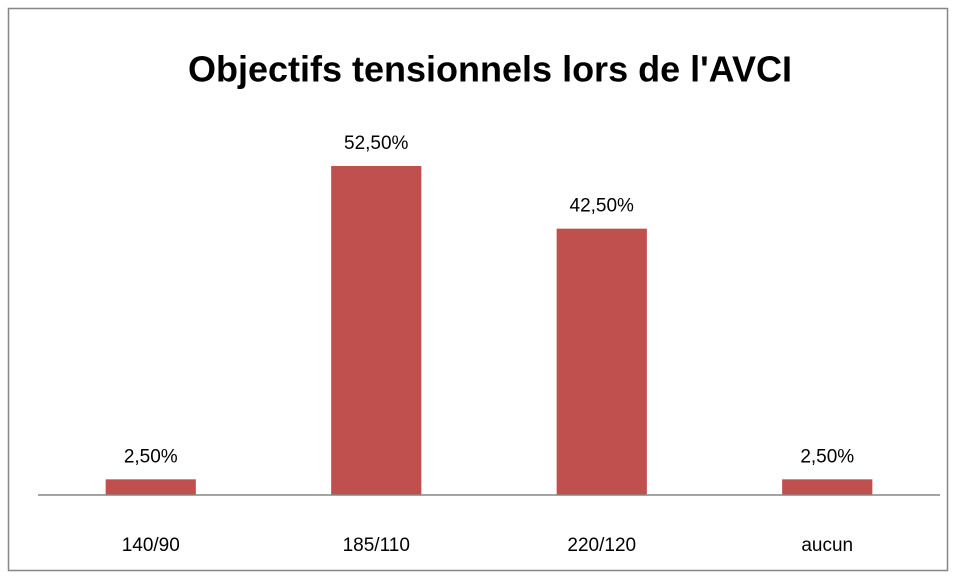 Image resolution: width=956 pixels, height=580 pixels. What do you see at coordinates (602, 206) in the screenshot?
I see `data-label: 42,50%` at bounding box center [602, 206].